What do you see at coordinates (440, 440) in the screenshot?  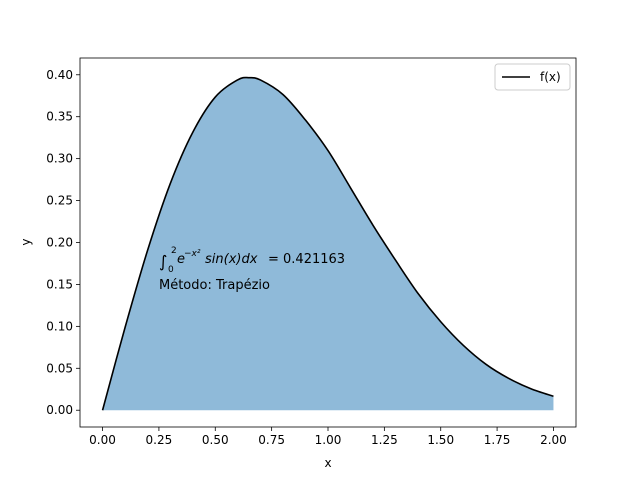 I see `x-tick-label: 1.50` at bounding box center [440, 440].